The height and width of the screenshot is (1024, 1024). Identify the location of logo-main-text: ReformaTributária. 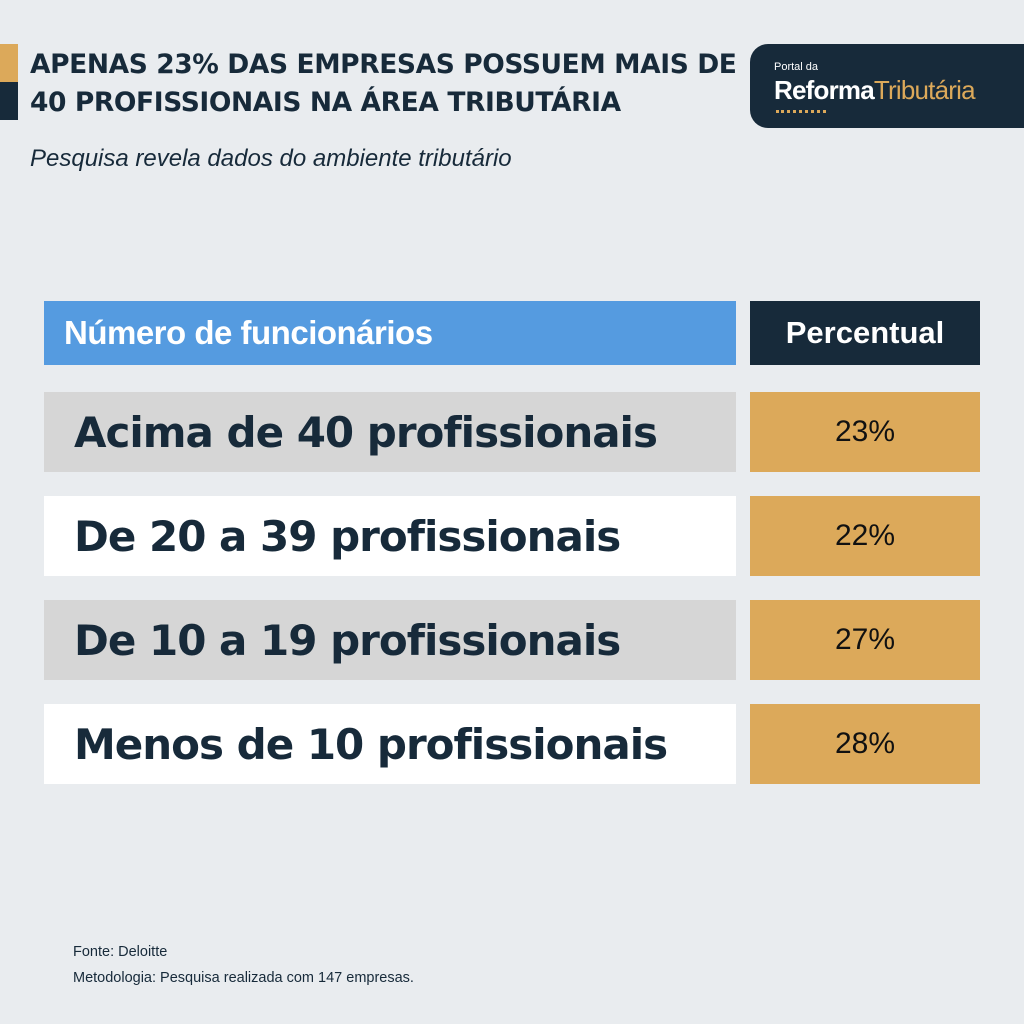
(875, 90).